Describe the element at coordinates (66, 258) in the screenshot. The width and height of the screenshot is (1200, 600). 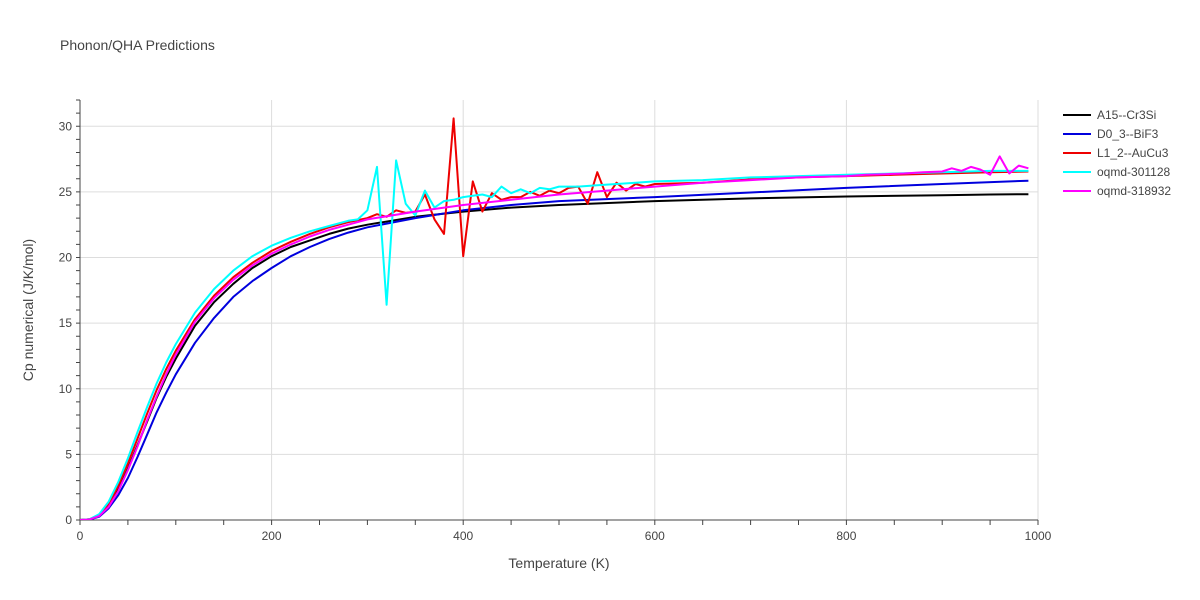
I see `y-tick-label: 20` at that location.